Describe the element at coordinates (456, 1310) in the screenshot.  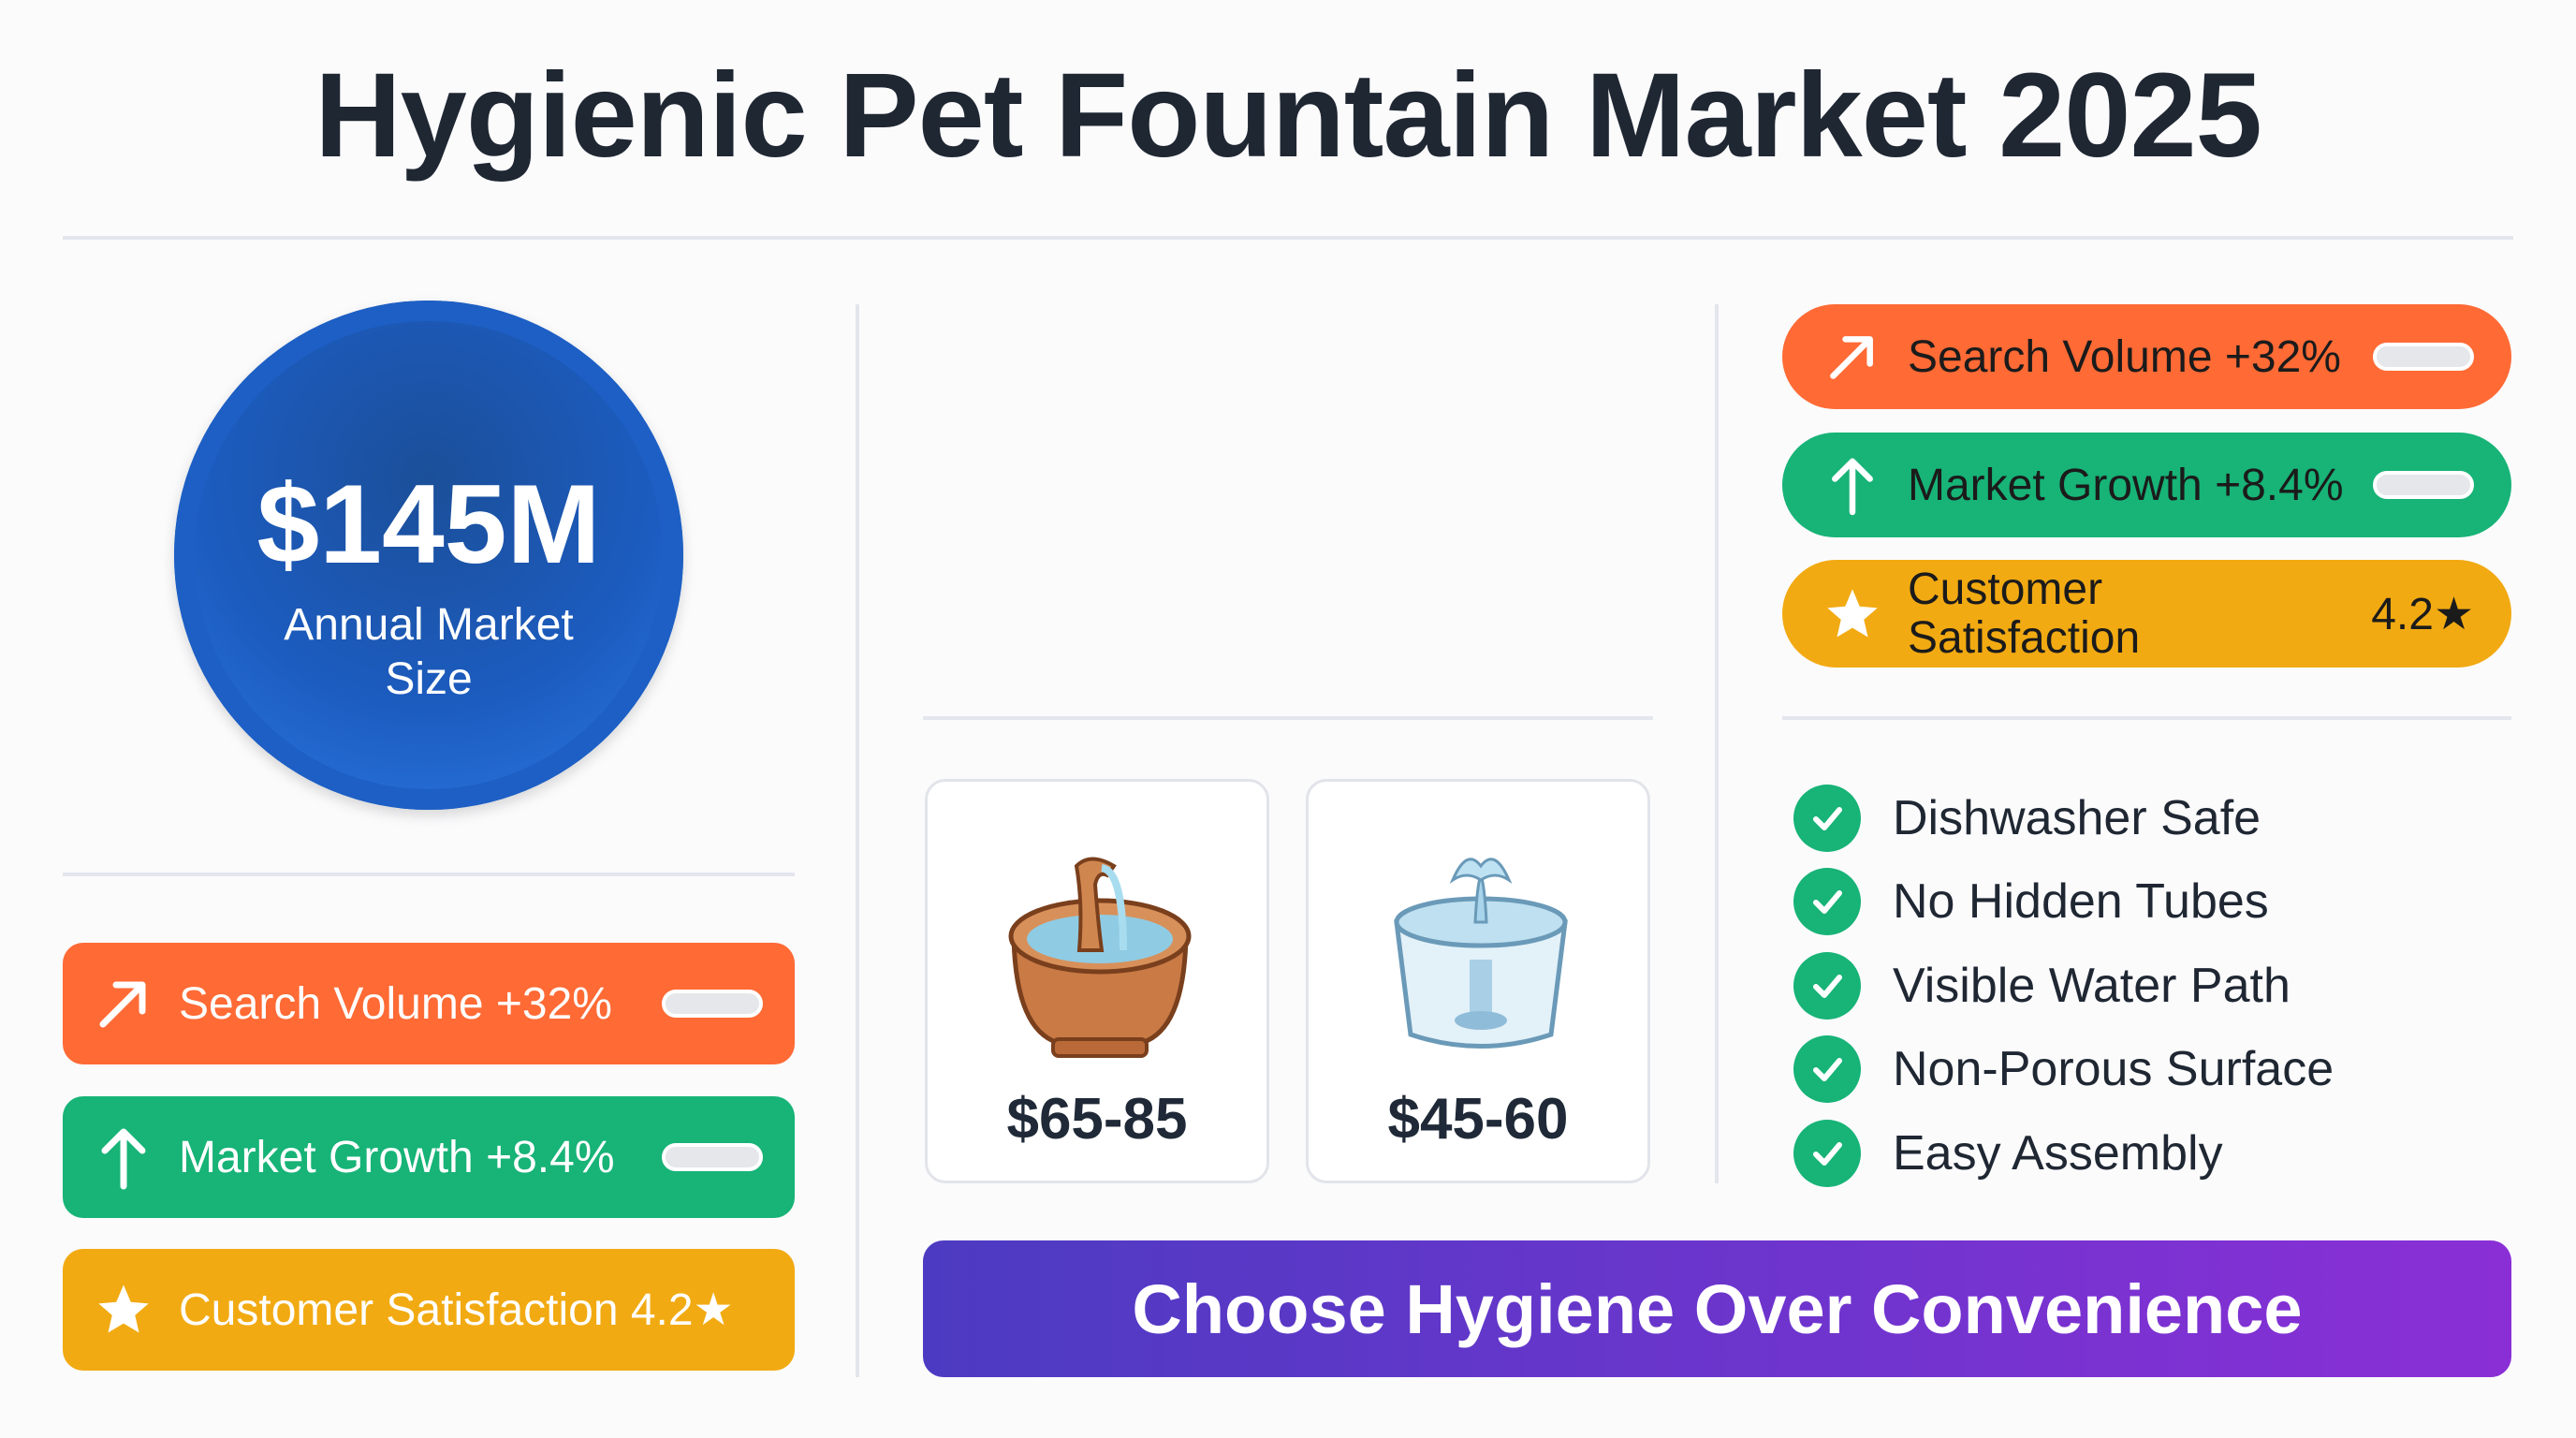
I see `stat-label: Customer Satisfaction 4.2★` at that location.